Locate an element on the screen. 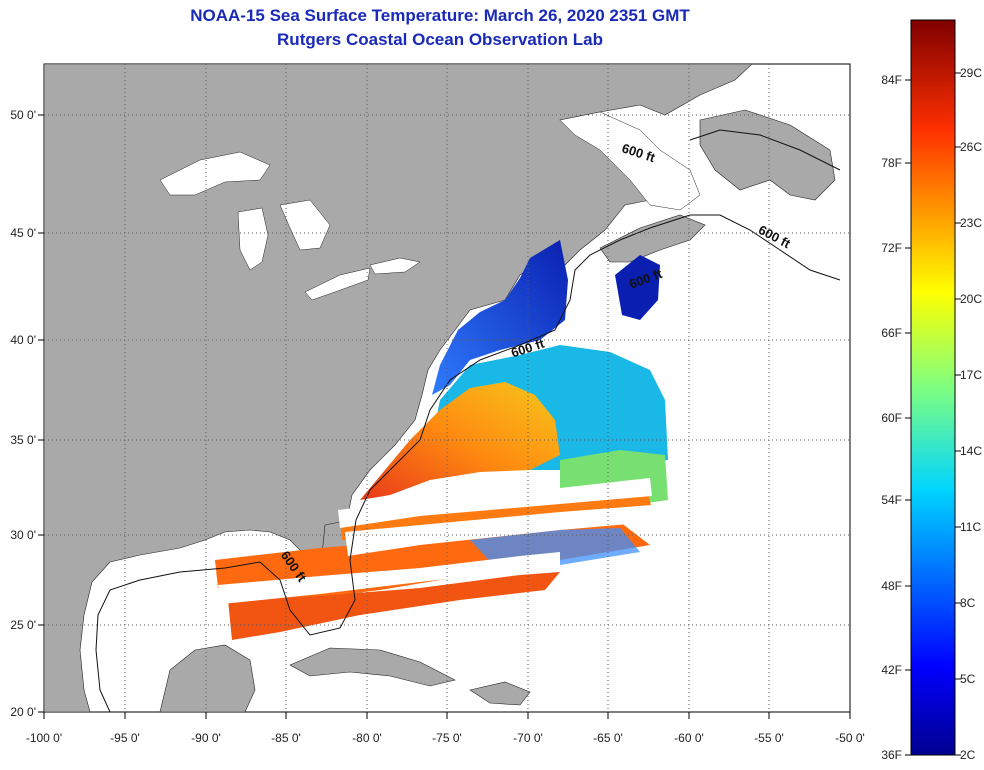 The height and width of the screenshot is (770, 984). colorbar-f-label: 36F is located at coordinates (891, 755).